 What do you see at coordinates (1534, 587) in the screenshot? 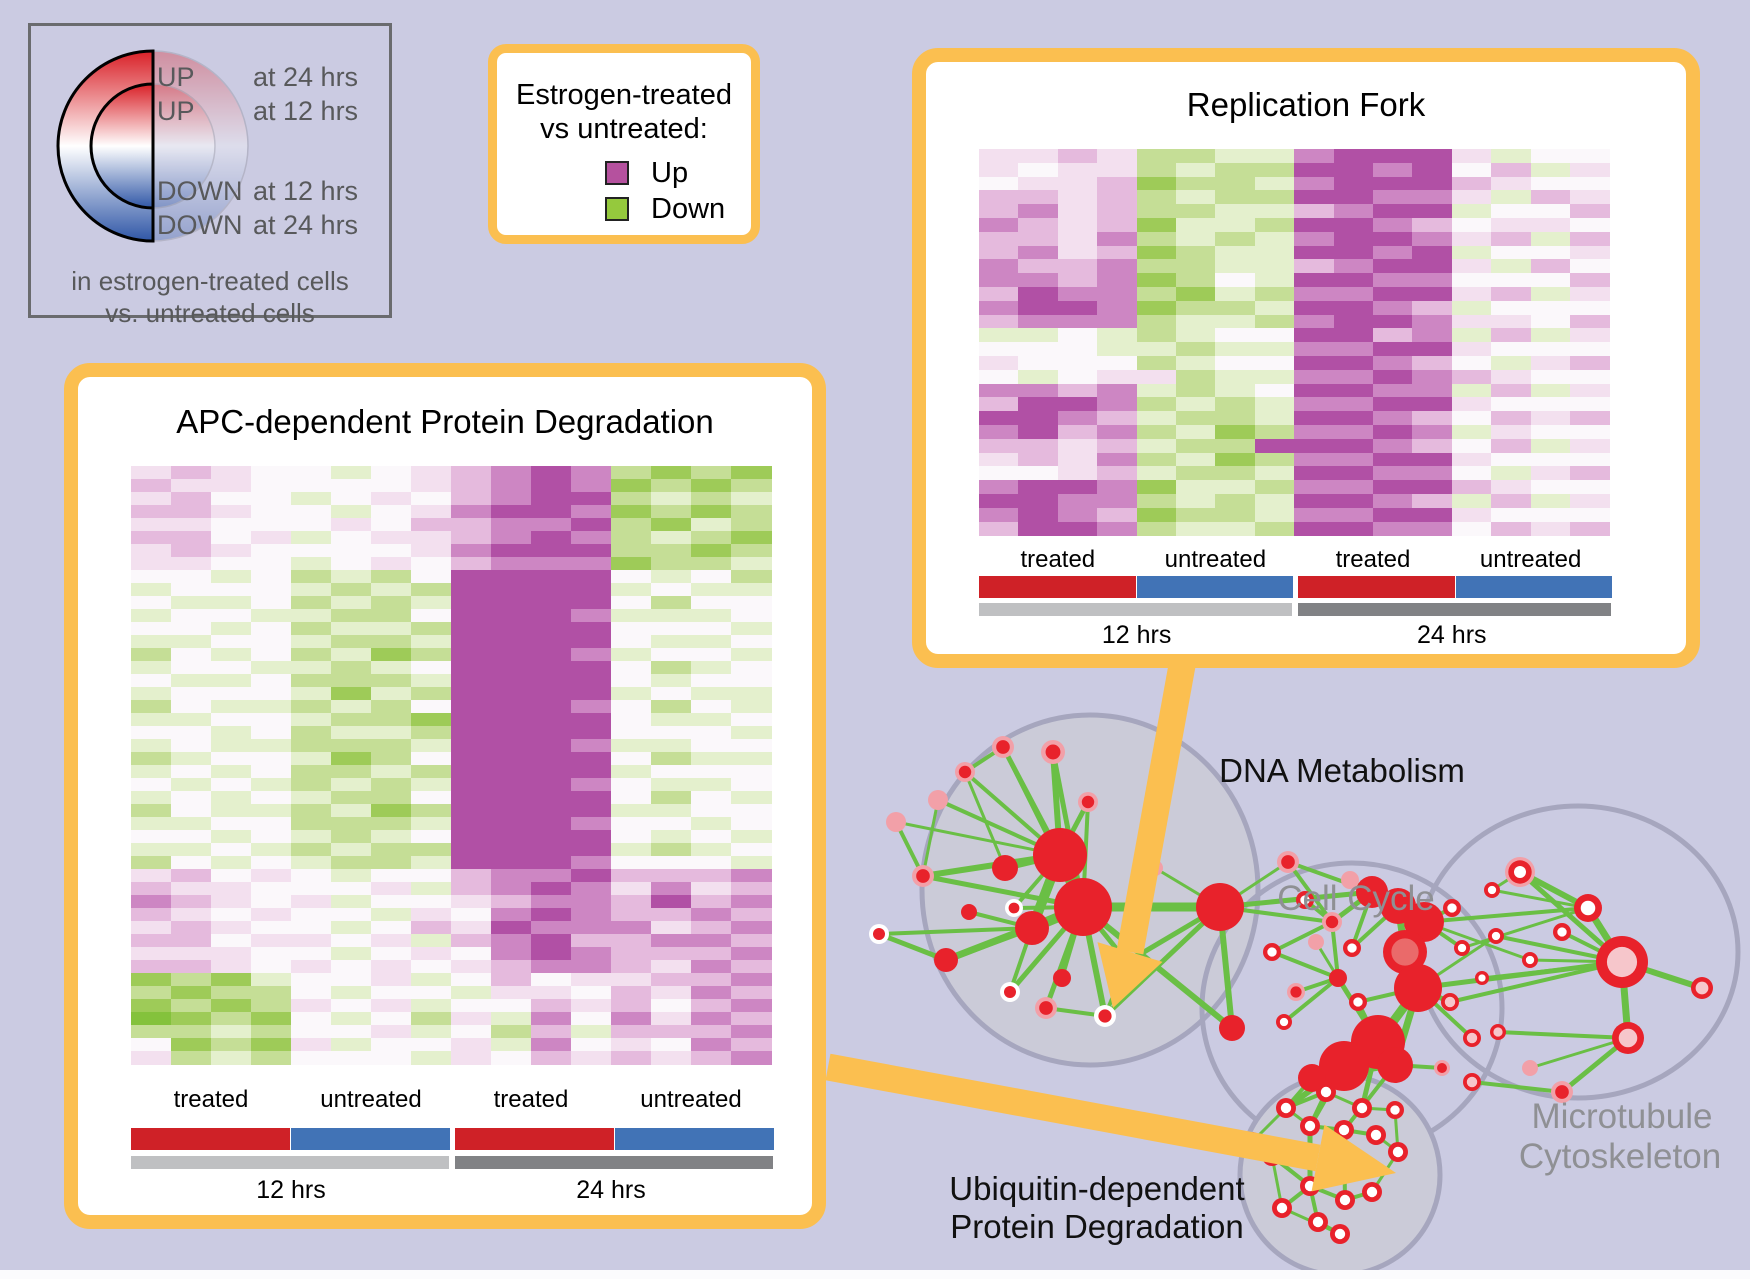
I see `untreated-bar` at bounding box center [1534, 587].